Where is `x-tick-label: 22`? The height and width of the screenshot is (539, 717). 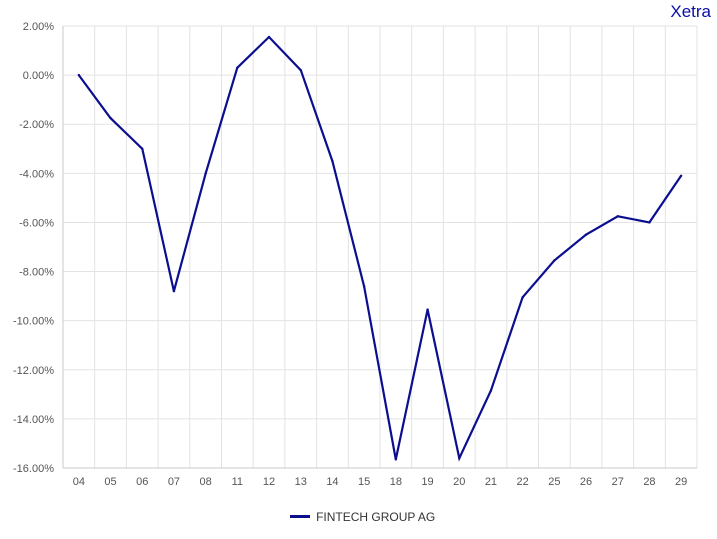 x-tick-label: 22 is located at coordinates (523, 482).